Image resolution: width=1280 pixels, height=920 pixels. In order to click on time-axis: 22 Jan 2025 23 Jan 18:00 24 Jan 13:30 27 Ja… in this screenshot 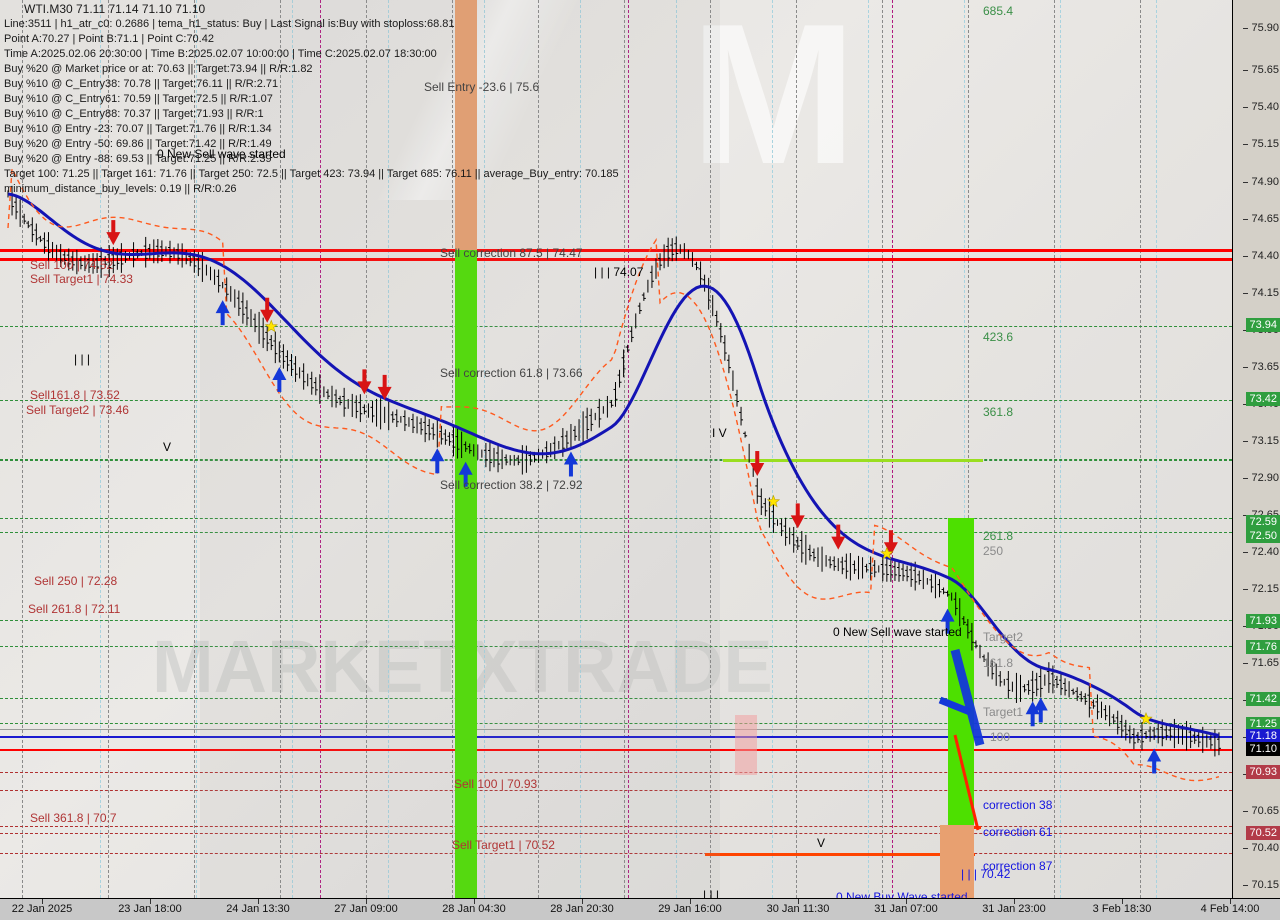, I will do `click(640, 909)`.